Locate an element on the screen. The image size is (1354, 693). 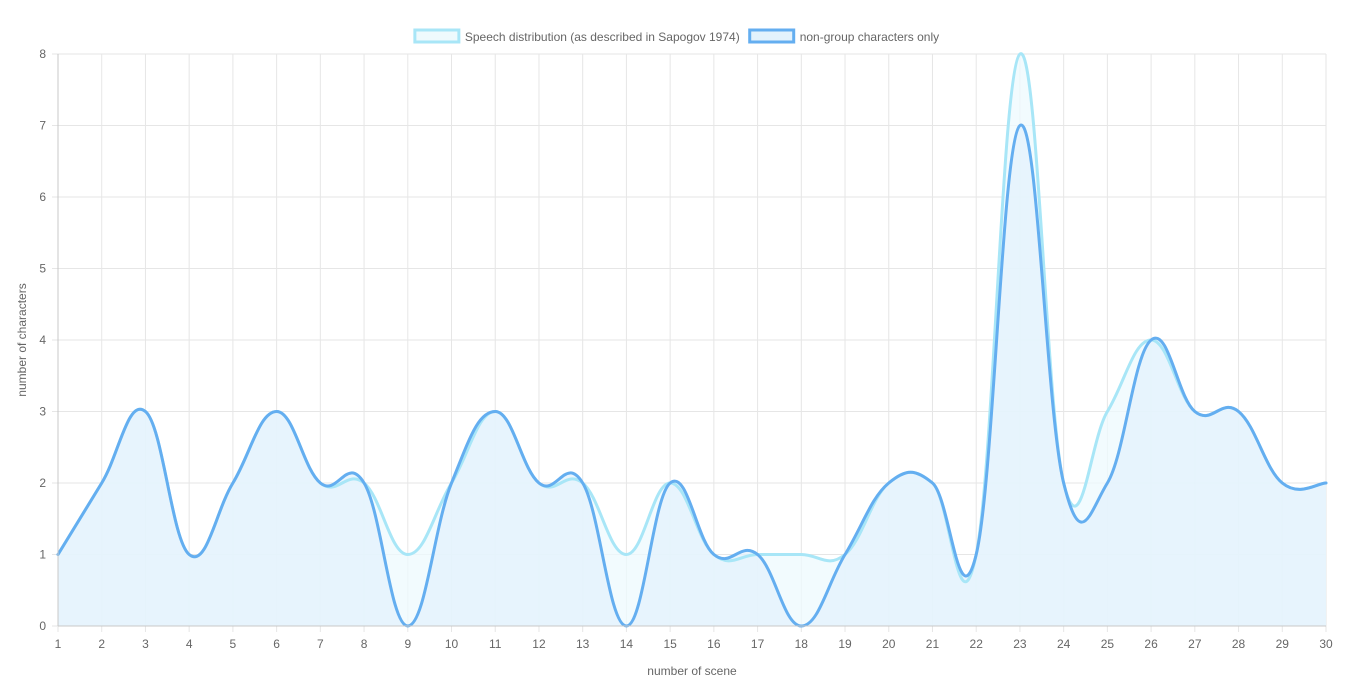
x-tick-label: 12 is located at coordinates (539, 644).